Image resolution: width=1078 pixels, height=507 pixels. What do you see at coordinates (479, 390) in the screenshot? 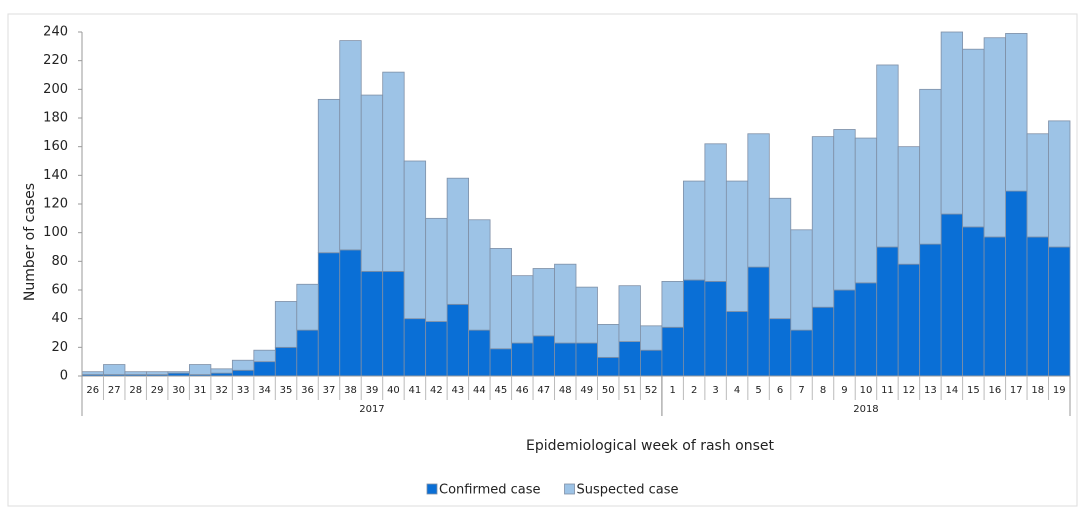
I see `x-tick-label: 44` at bounding box center [479, 390].